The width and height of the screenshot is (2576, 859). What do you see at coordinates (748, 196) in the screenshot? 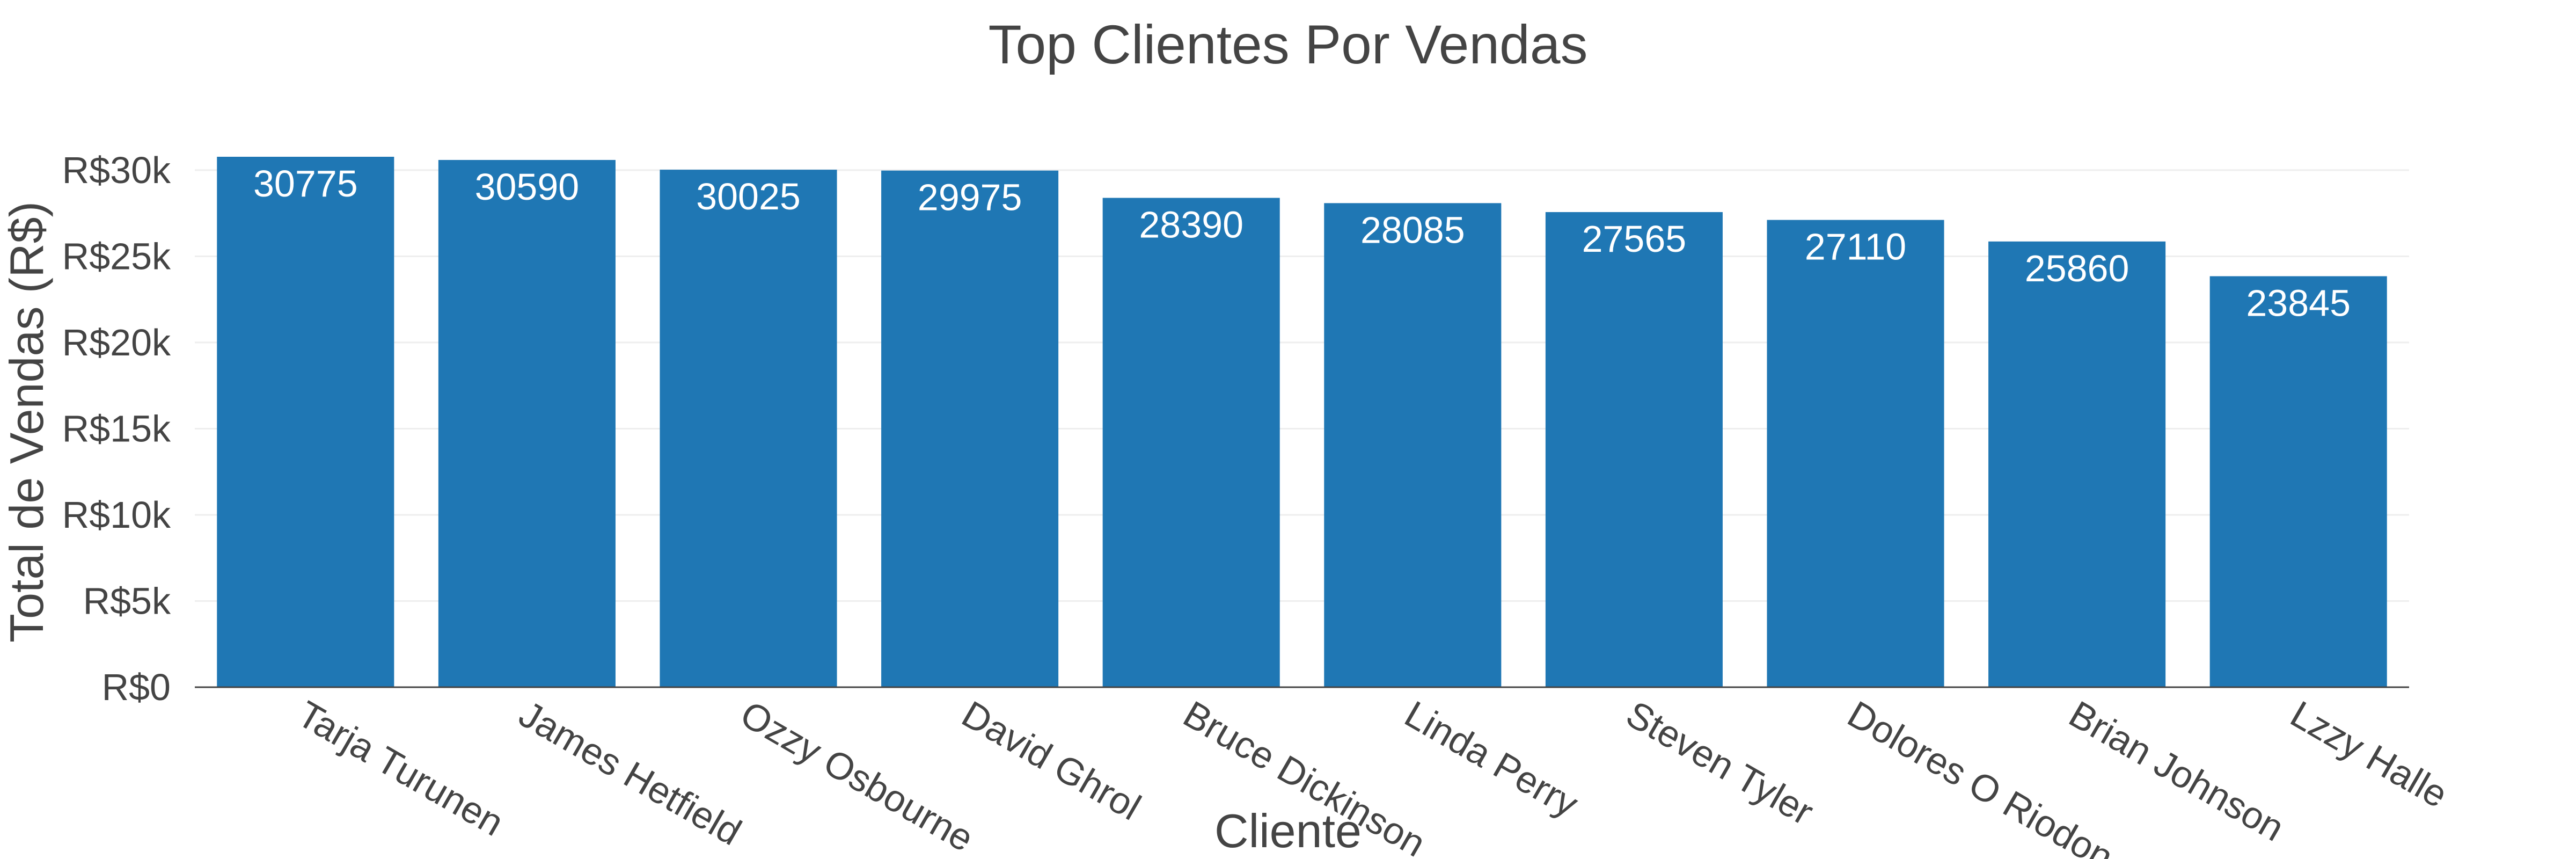
I see `bar-value-label: 30025` at bounding box center [748, 196].